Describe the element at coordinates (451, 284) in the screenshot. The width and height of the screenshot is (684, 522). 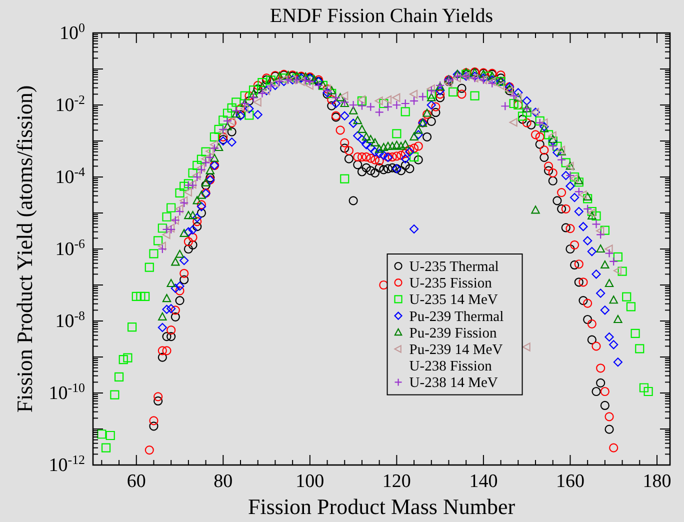
I see `legend-label: U-235 Fission` at that location.